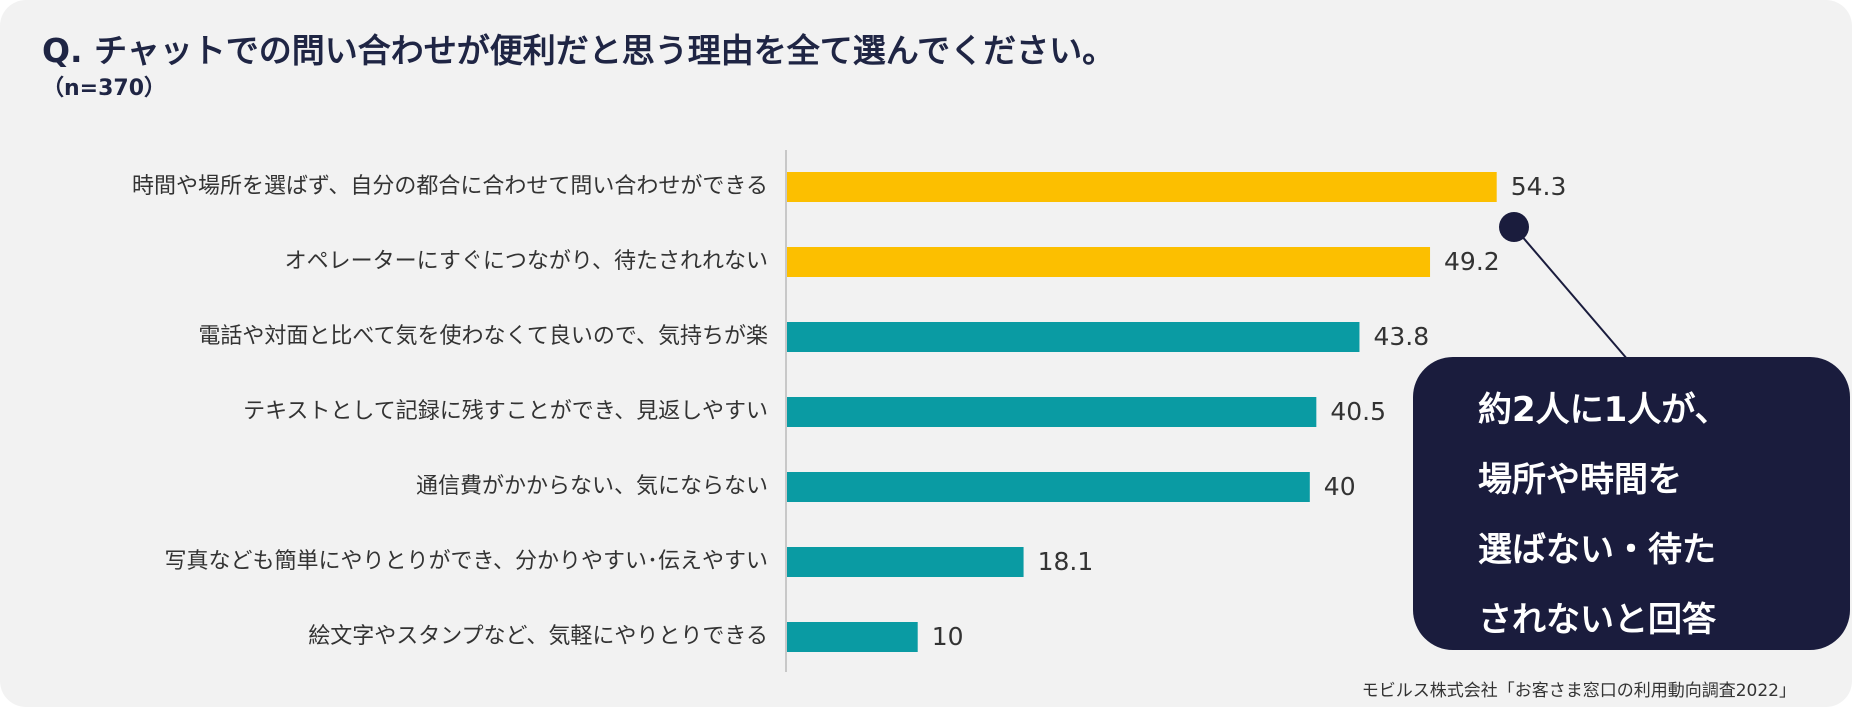 This screenshot has width=1852, height=707. I want to click on callout-pointer-line, so click(1571, 293).